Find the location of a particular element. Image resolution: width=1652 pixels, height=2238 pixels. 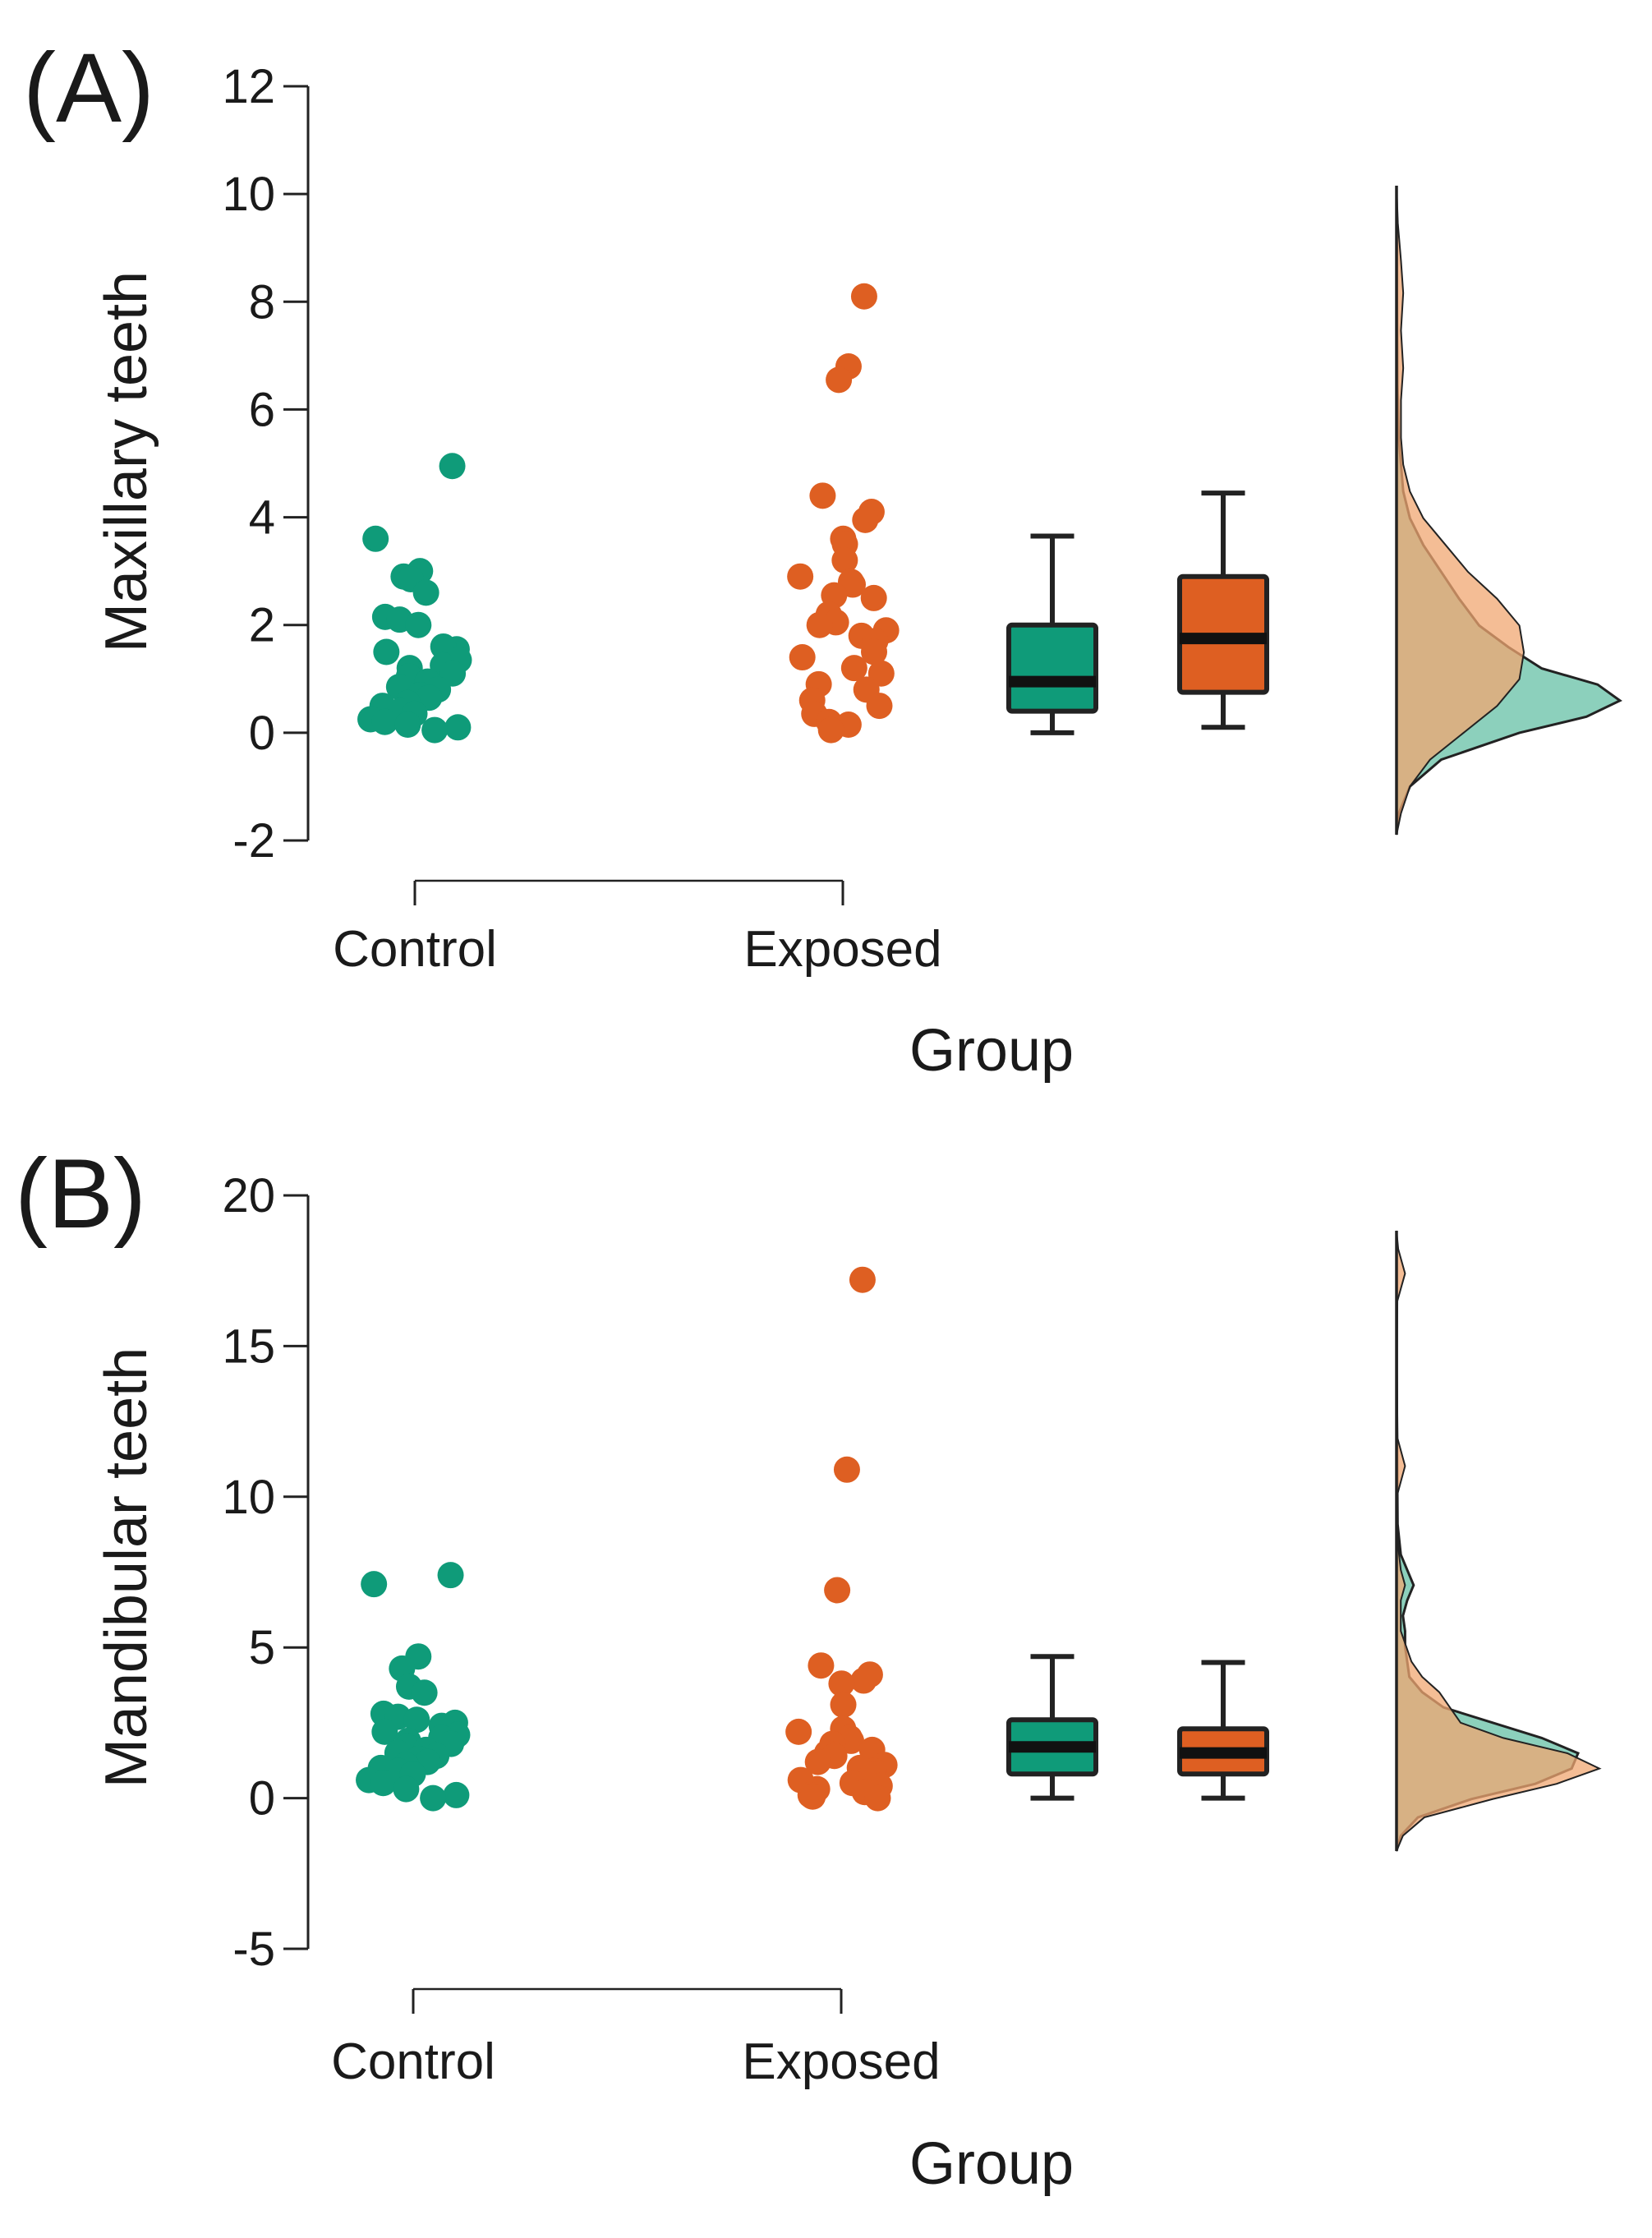

x-category-control-b: Control is located at coordinates (413, 2061).